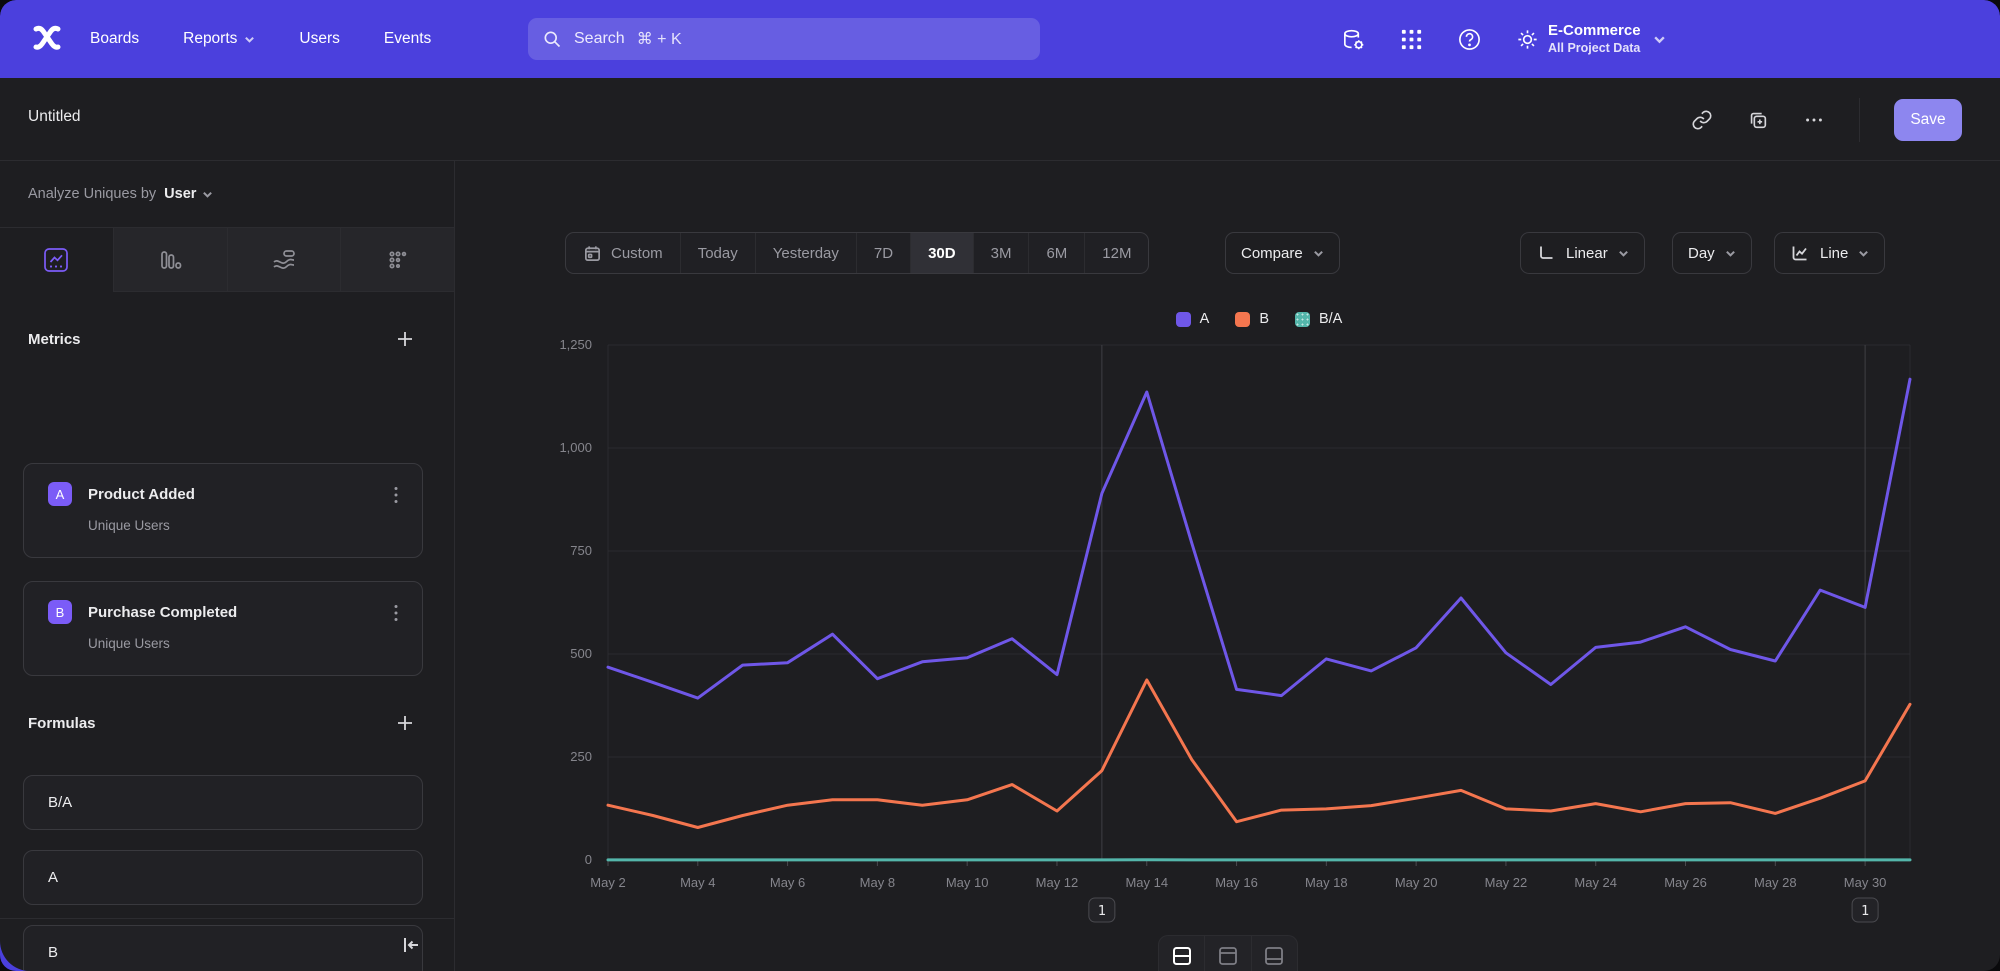 Image resolution: width=2000 pixels, height=971 pixels. I want to click on range-label: 30D, so click(942, 253).